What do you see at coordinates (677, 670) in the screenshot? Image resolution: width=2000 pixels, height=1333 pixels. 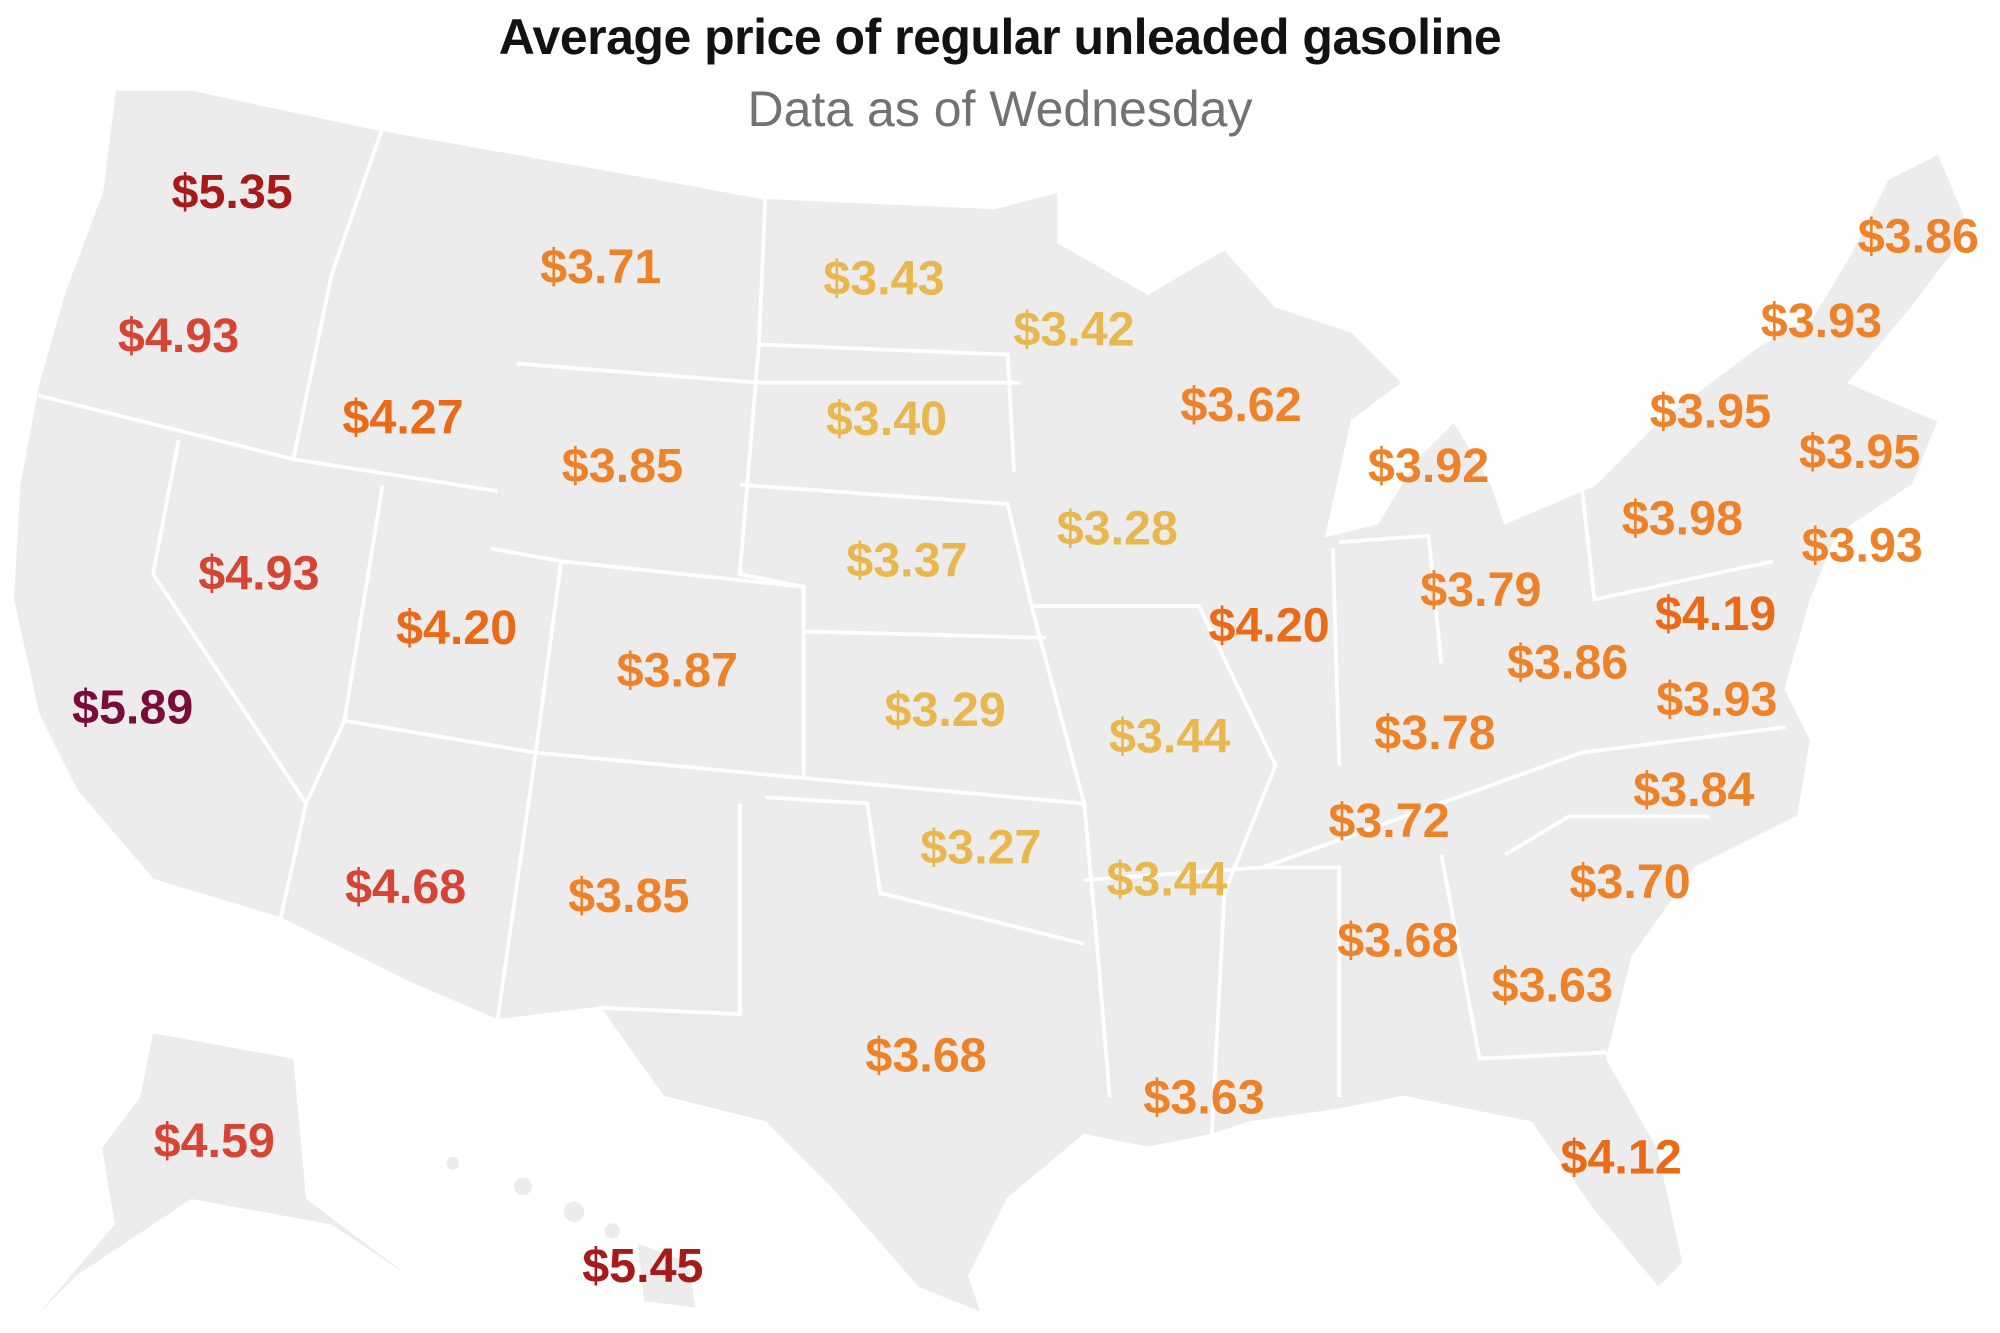 I see `price-label-co: $3.87` at bounding box center [677, 670].